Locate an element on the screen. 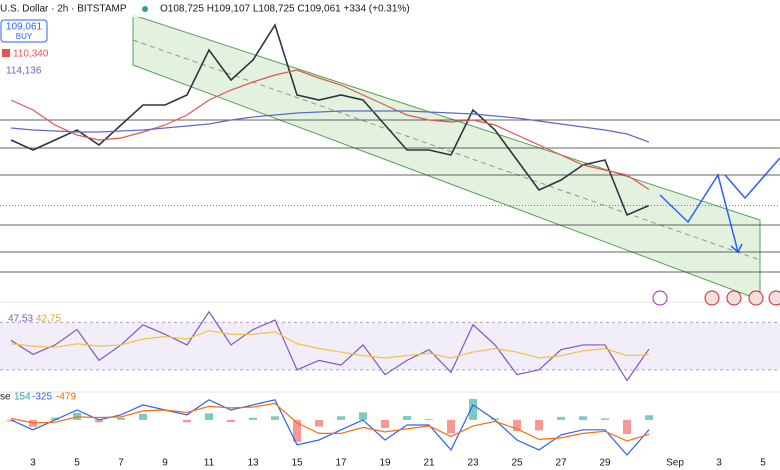 This screenshot has width=780, height=470. x-tick-label: 17 is located at coordinates (341, 463).